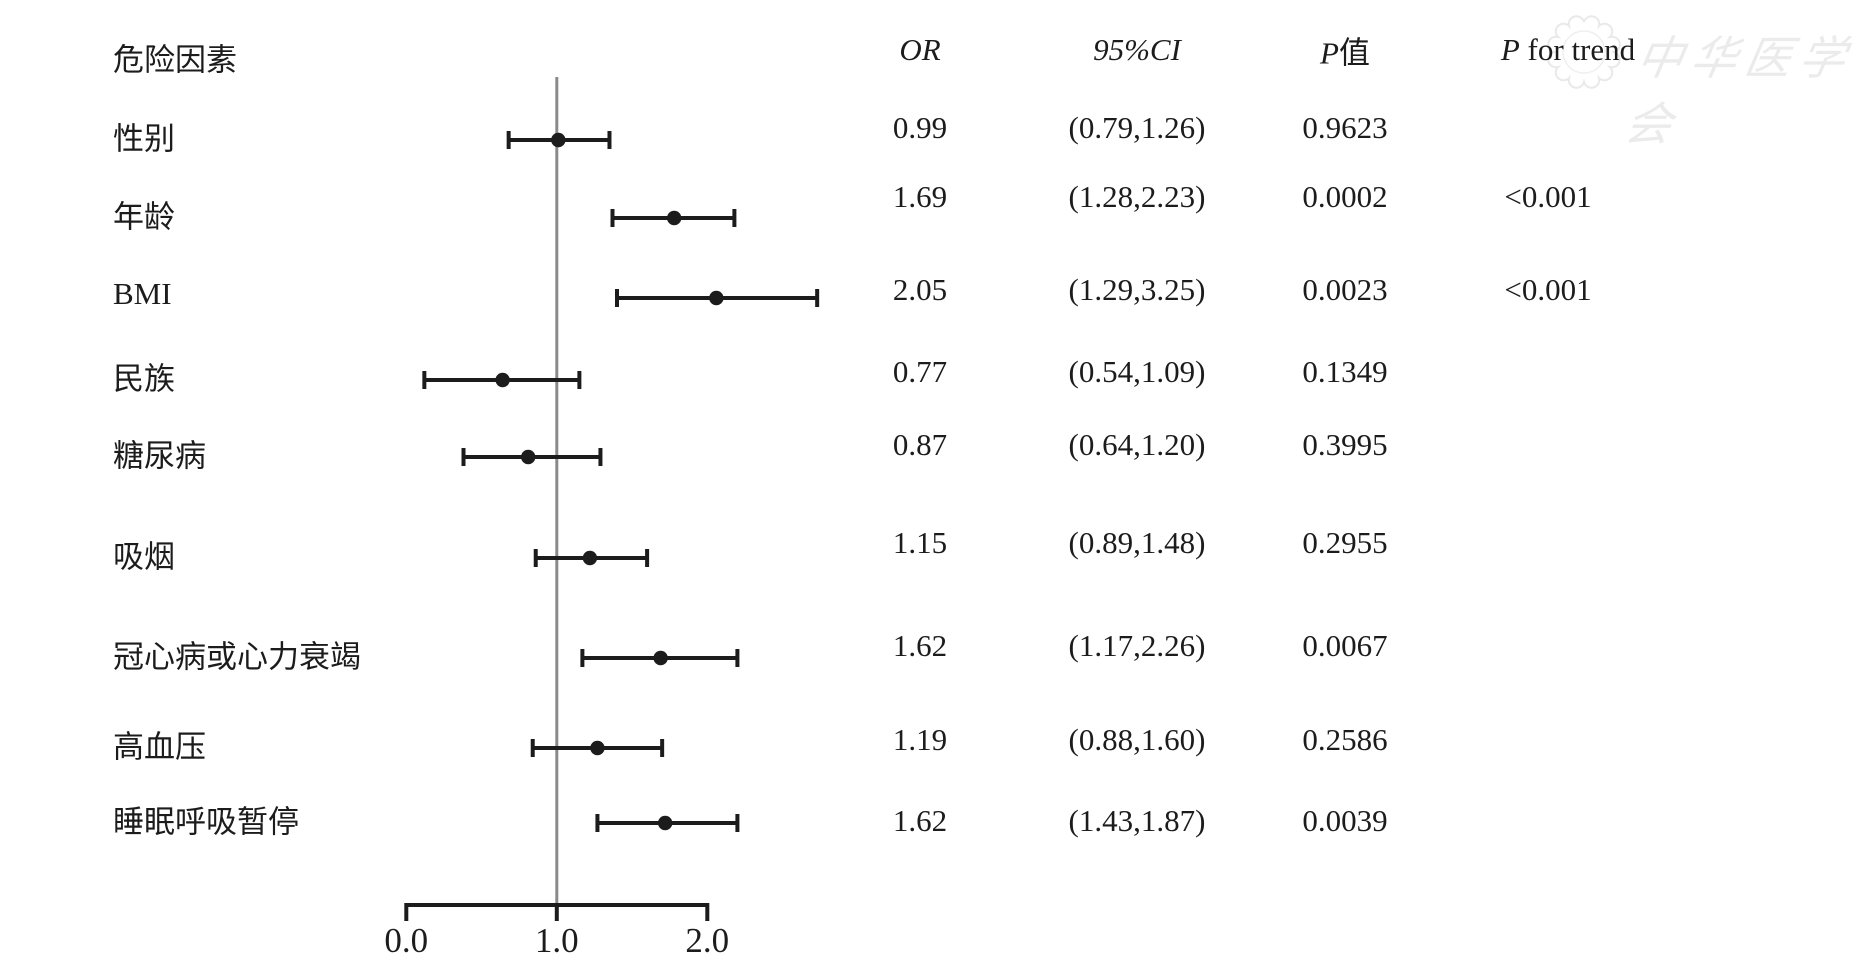 This screenshot has width=1875, height=974. I want to click on row-label: 冠心病或心力衰竭, so click(237, 657).